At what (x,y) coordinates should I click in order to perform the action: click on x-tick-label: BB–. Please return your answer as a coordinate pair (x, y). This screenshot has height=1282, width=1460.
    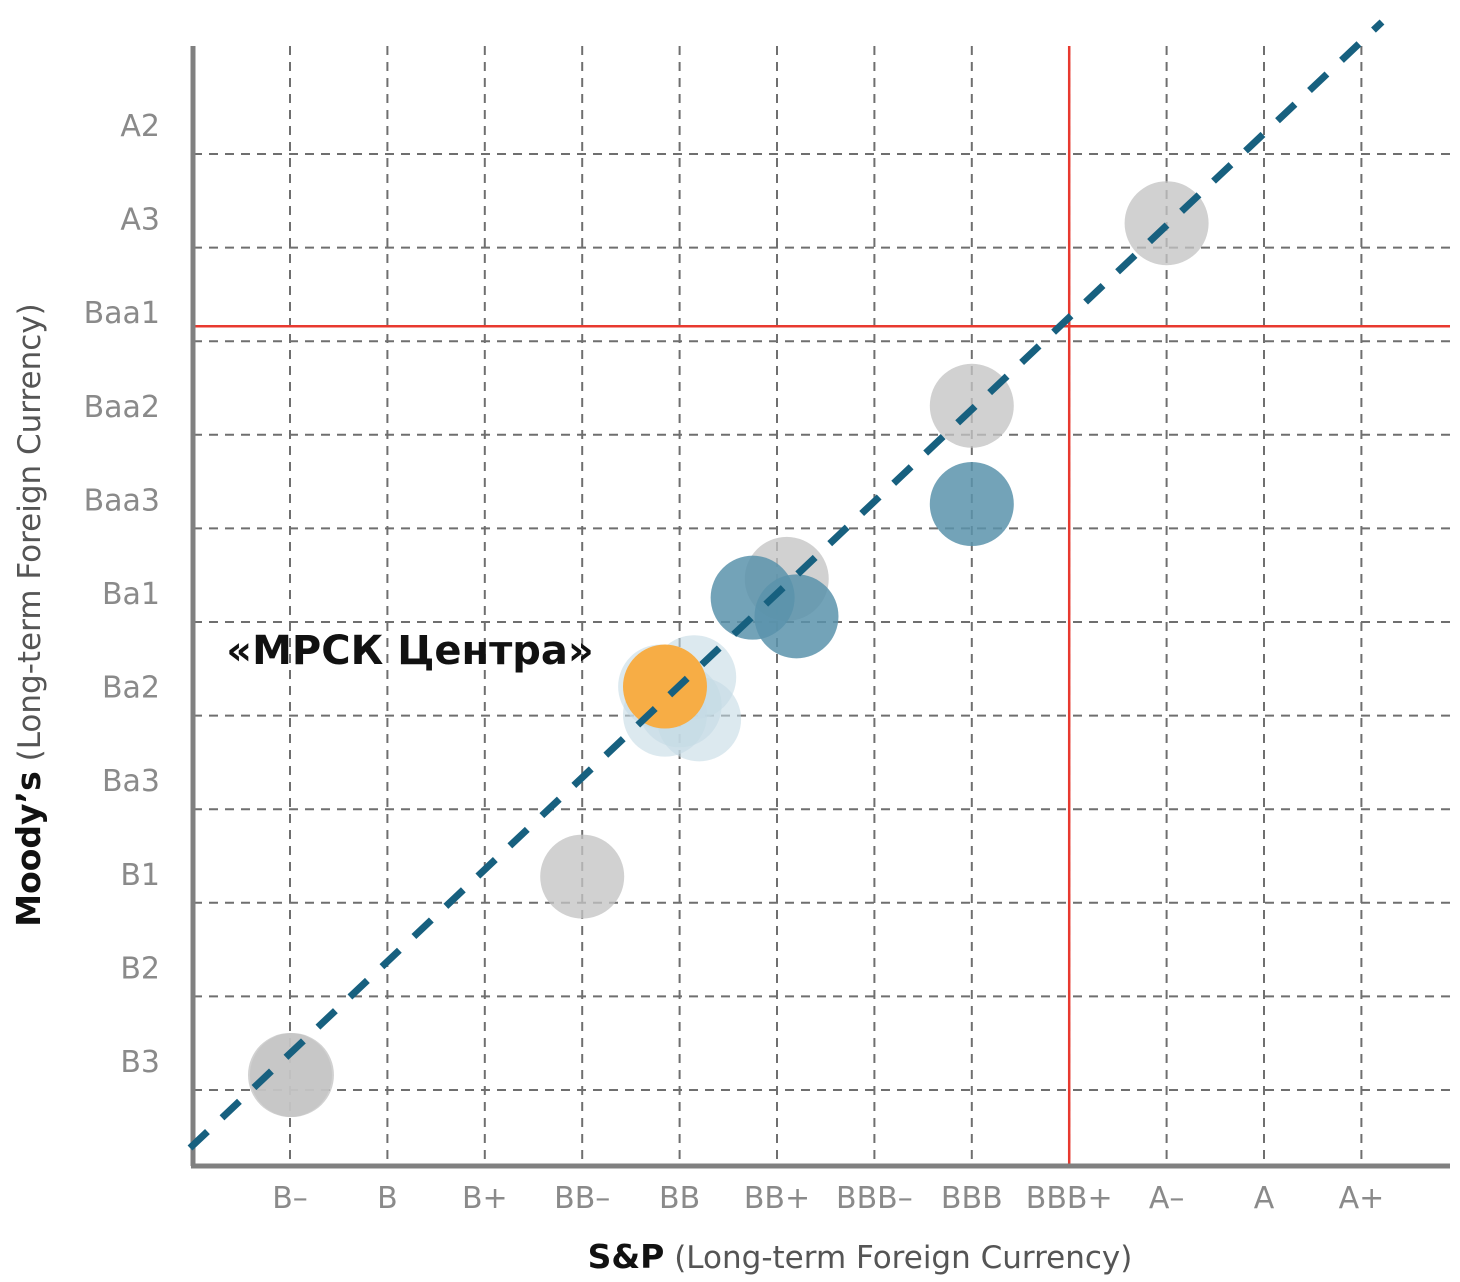
    Looking at the image, I should click on (582, 1198).